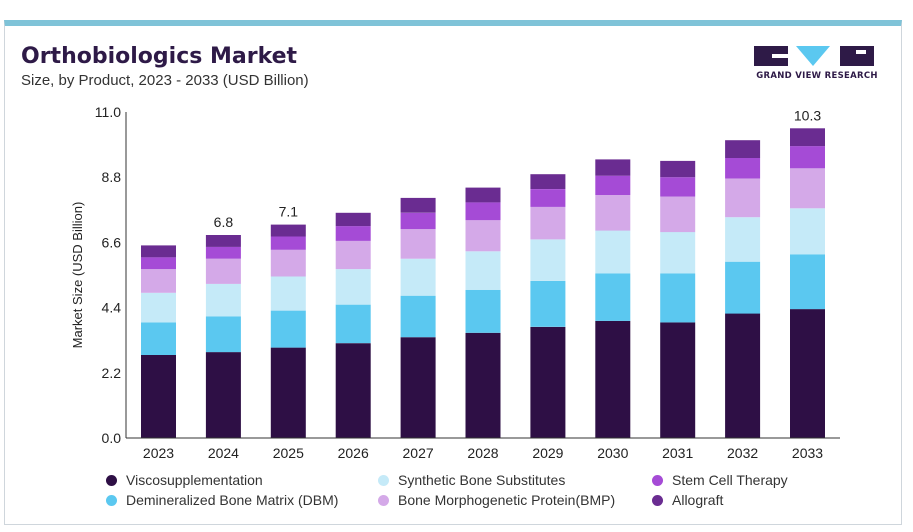 The image size is (913, 532). What do you see at coordinates (112, 177) in the screenshot?
I see `y-tick-label: 8.8` at bounding box center [112, 177].